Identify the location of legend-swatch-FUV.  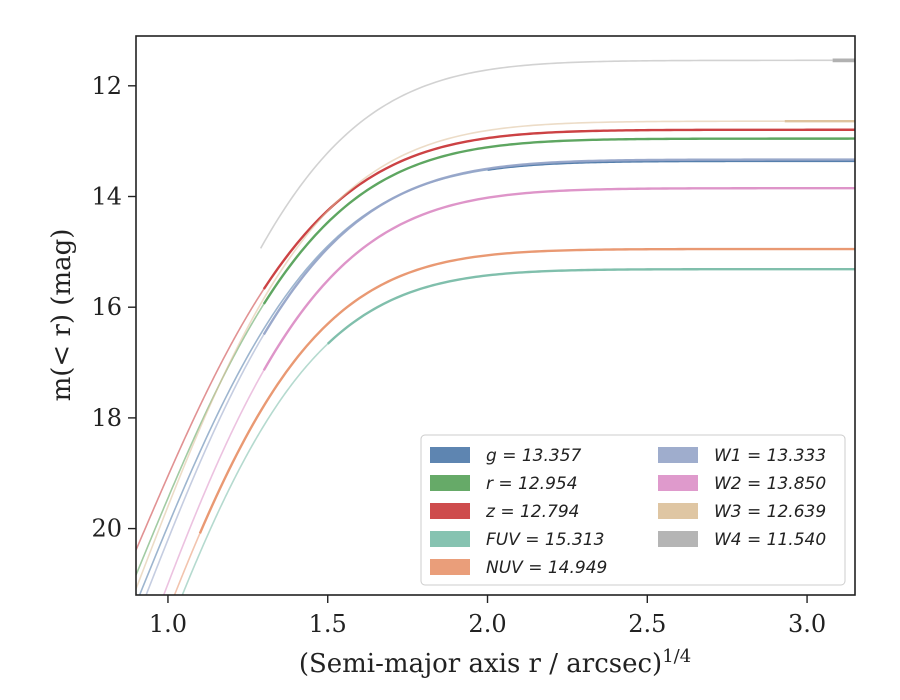
(450, 539).